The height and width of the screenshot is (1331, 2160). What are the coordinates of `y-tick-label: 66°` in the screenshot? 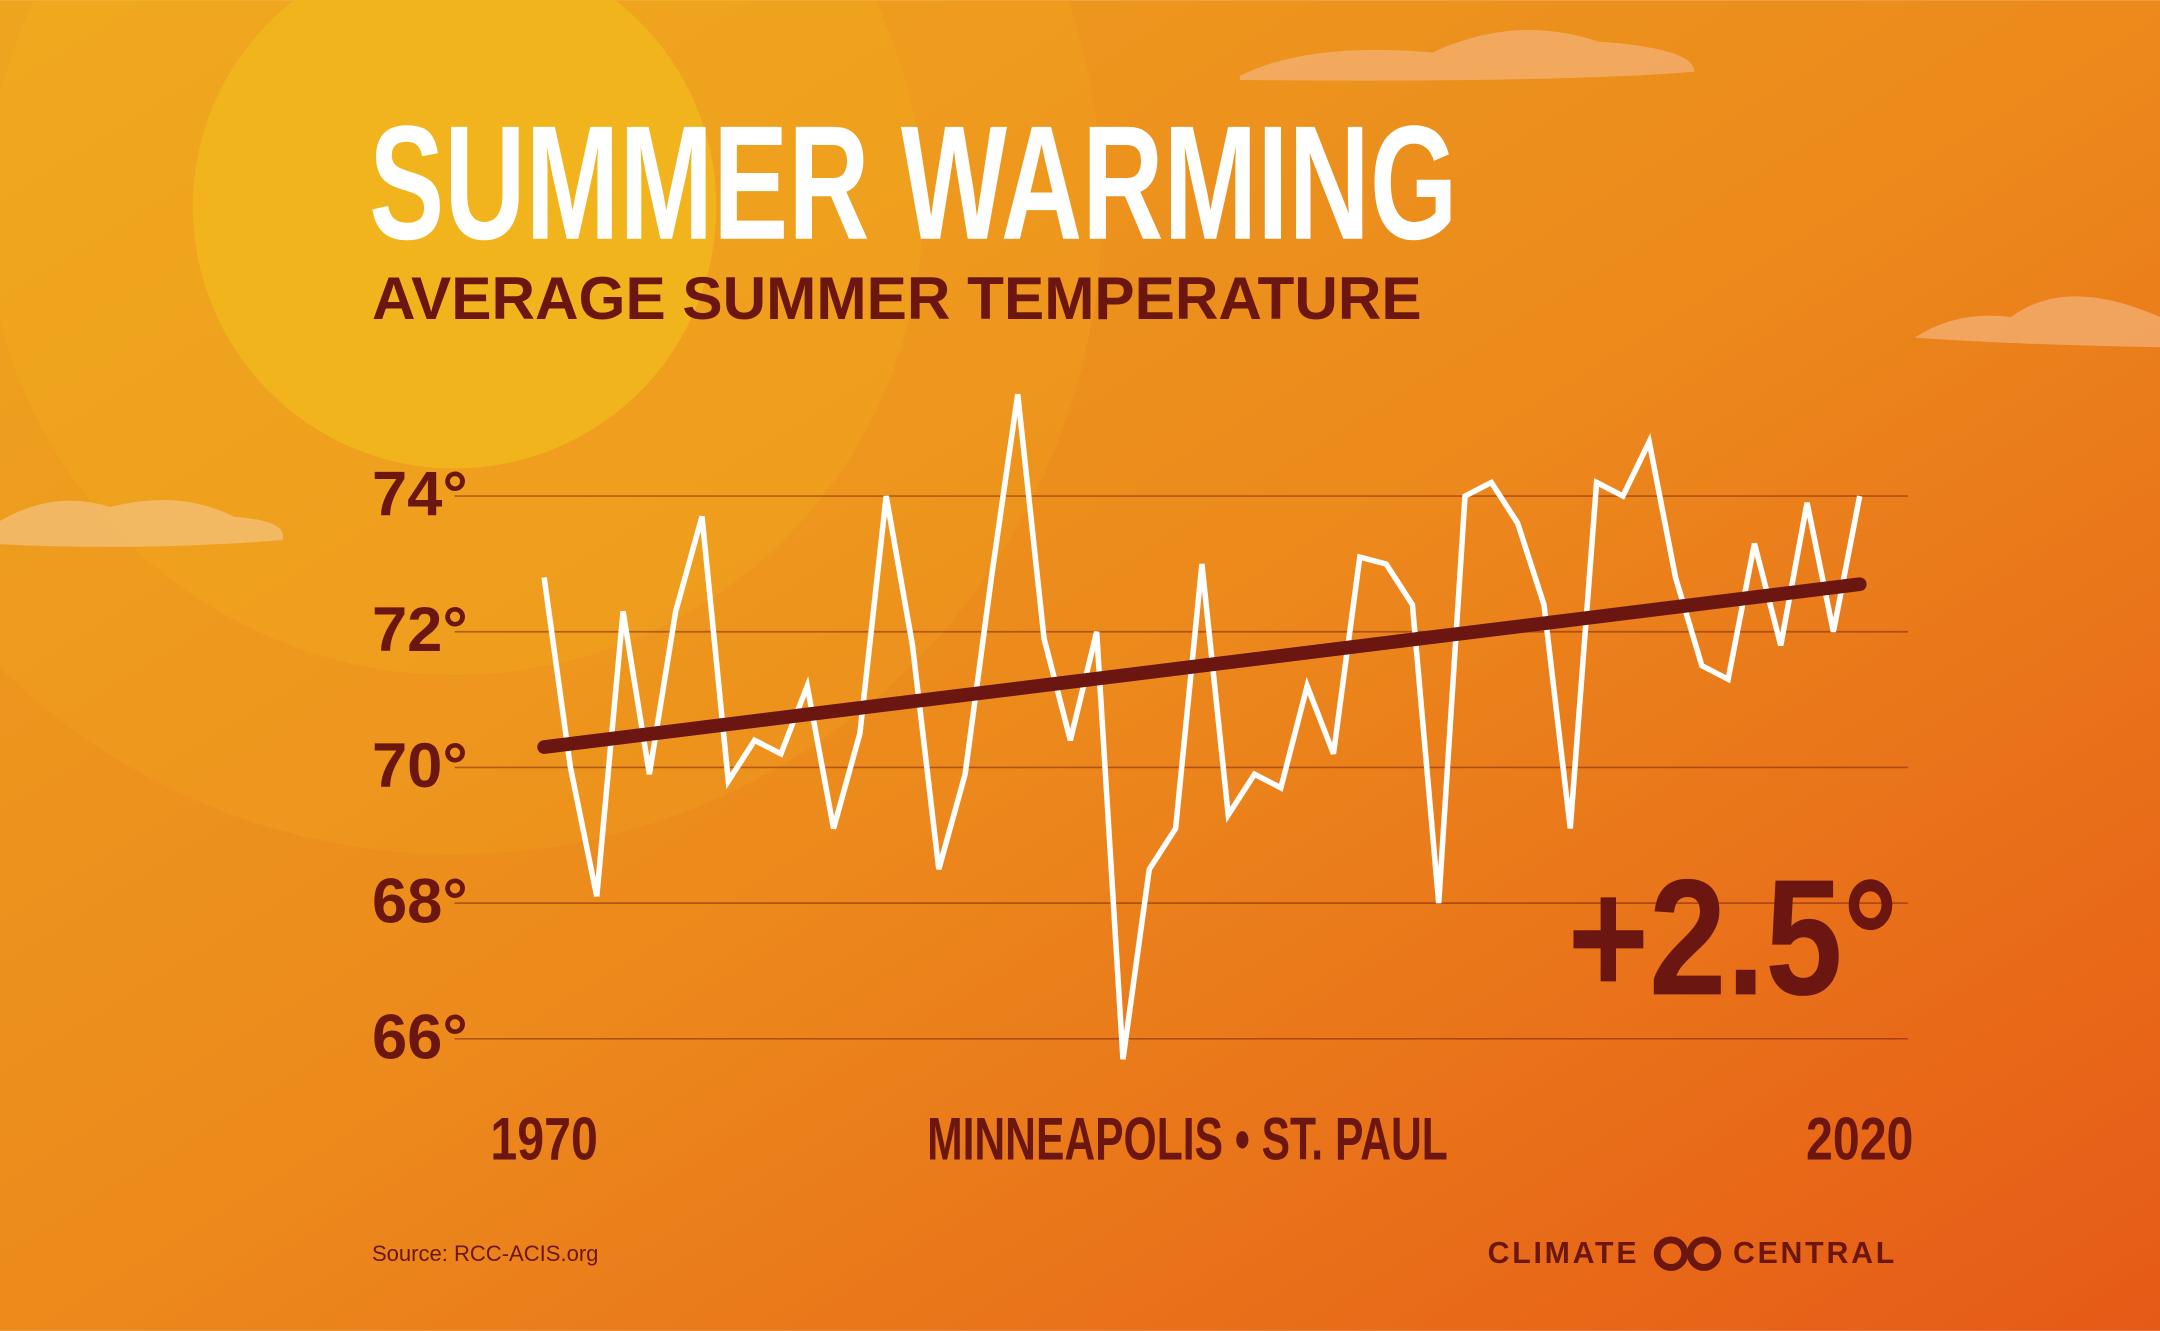 It's located at (420, 1037).